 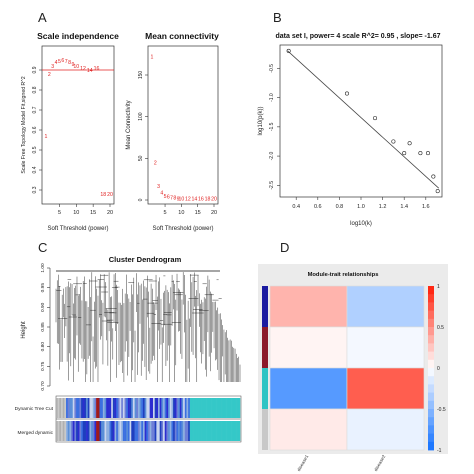 What do you see at coordinates (69, 63) in the screenshot?
I see `power-point-label: 8` at bounding box center [69, 63].